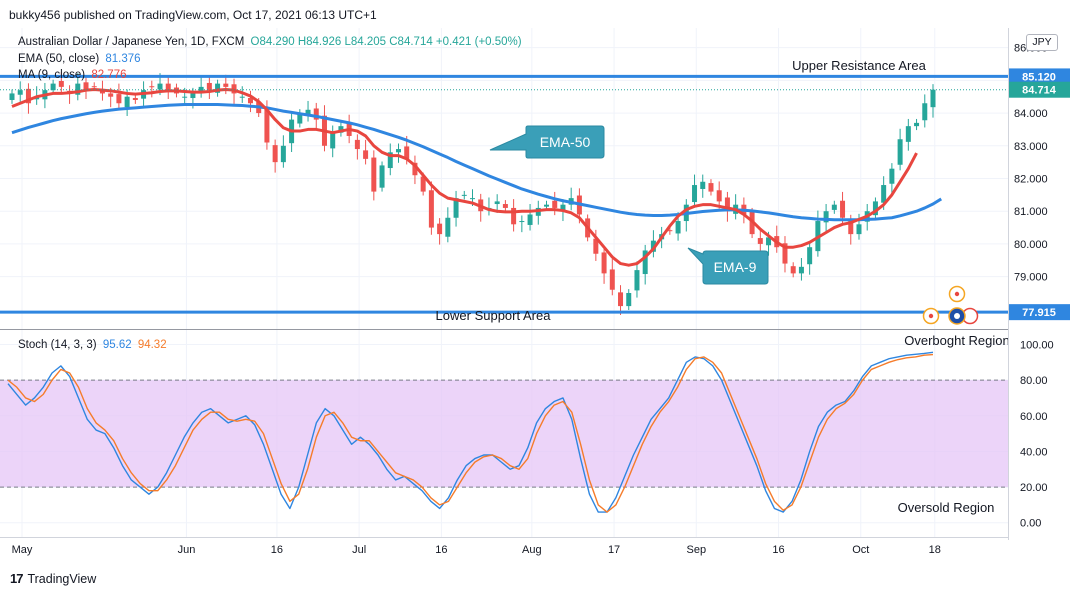 Image resolution: width=1079 pixels, height=598 pixels. Describe the element at coordinates (494, 315) in the screenshot. I see `lower-support-label: Lower Support Area` at that location.